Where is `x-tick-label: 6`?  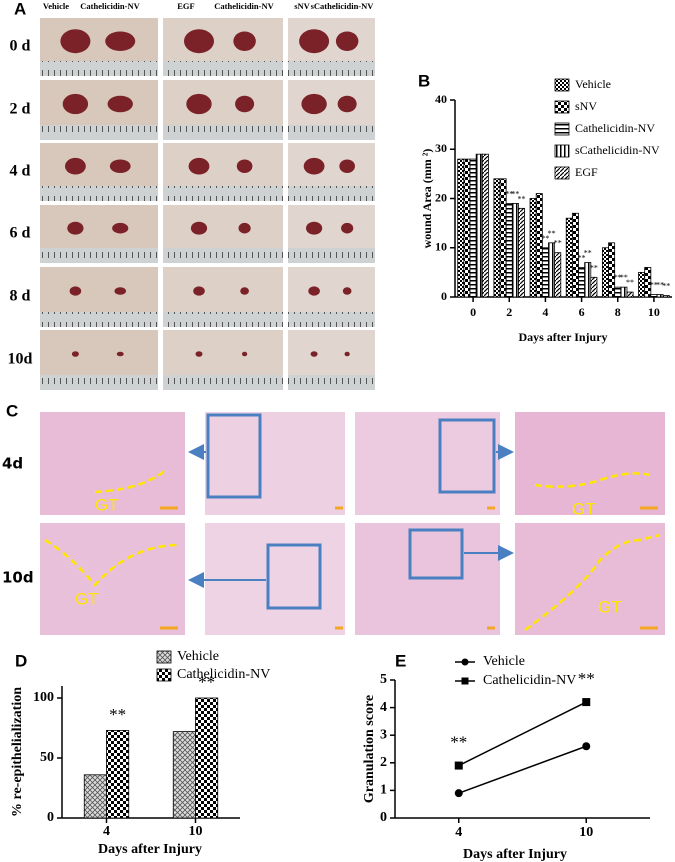
x-tick-label: 6 is located at coordinates (582, 312).